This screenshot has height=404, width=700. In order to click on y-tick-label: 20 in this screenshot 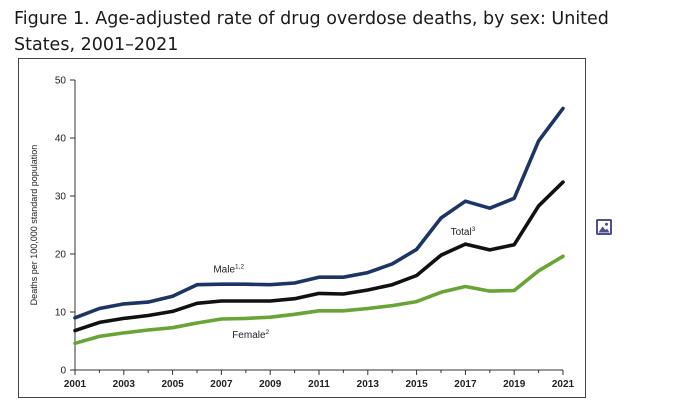, I will do `click(61, 255)`.